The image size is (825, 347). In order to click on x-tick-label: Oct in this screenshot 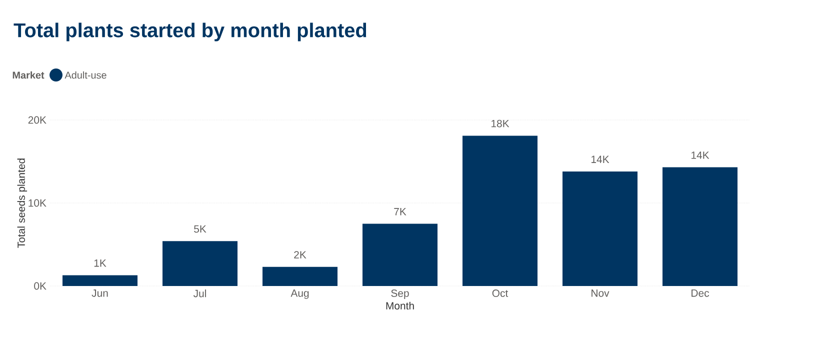, I will do `click(500, 293)`.